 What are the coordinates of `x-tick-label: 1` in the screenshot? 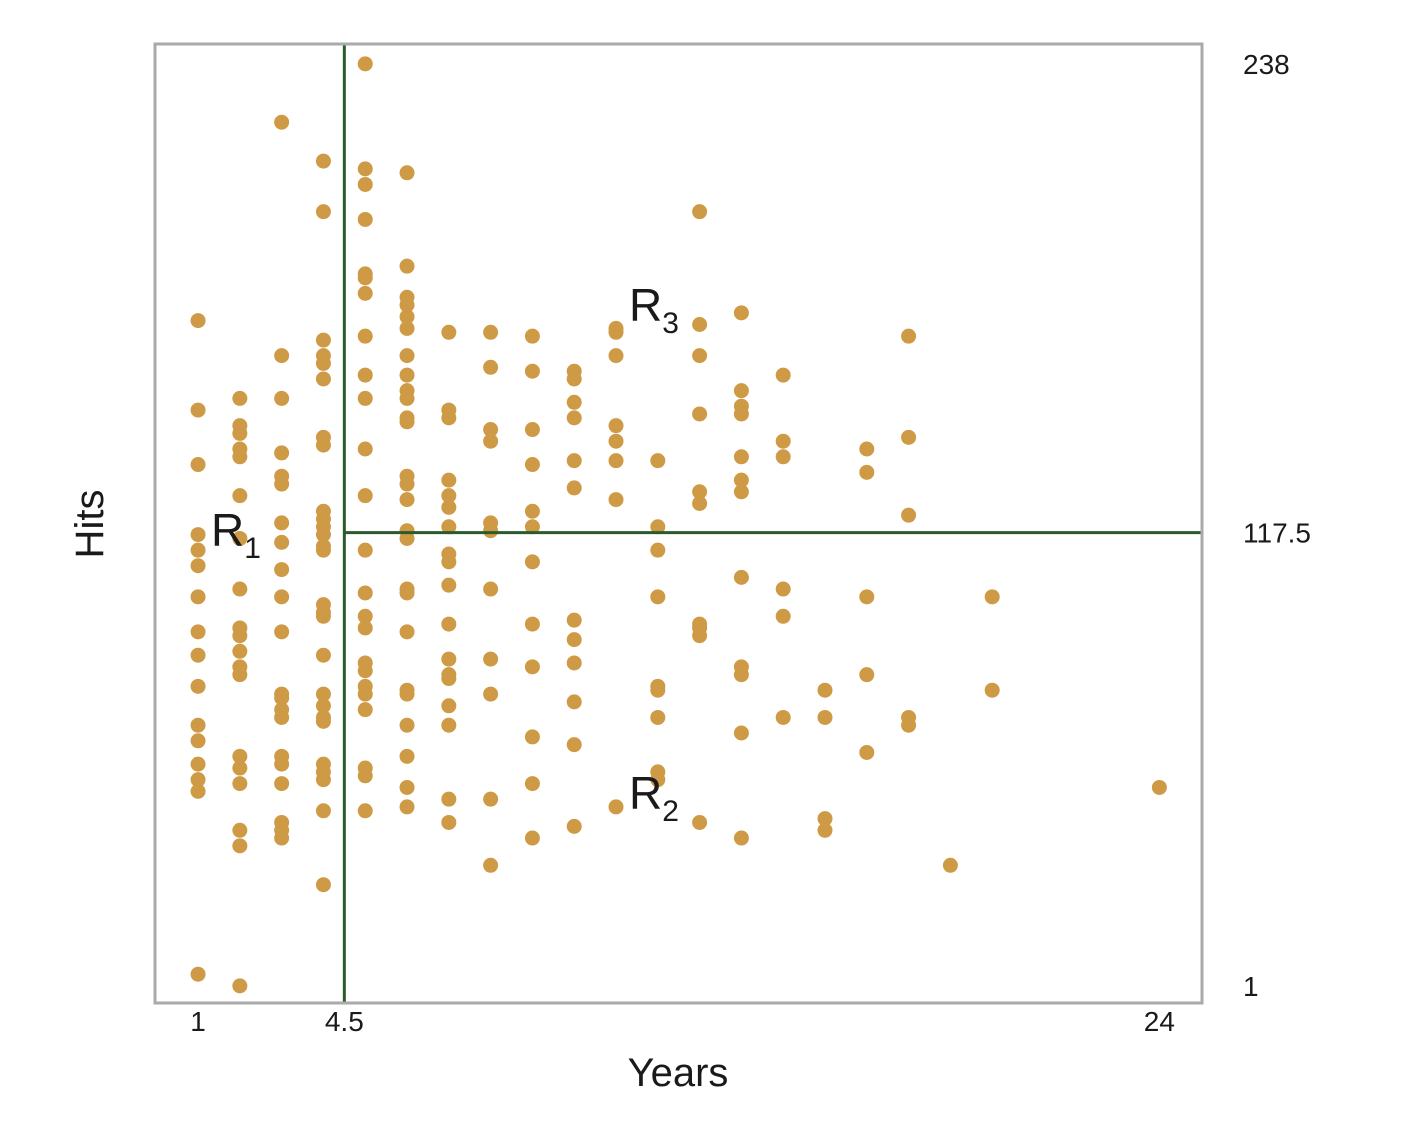 It's located at (198, 1021).